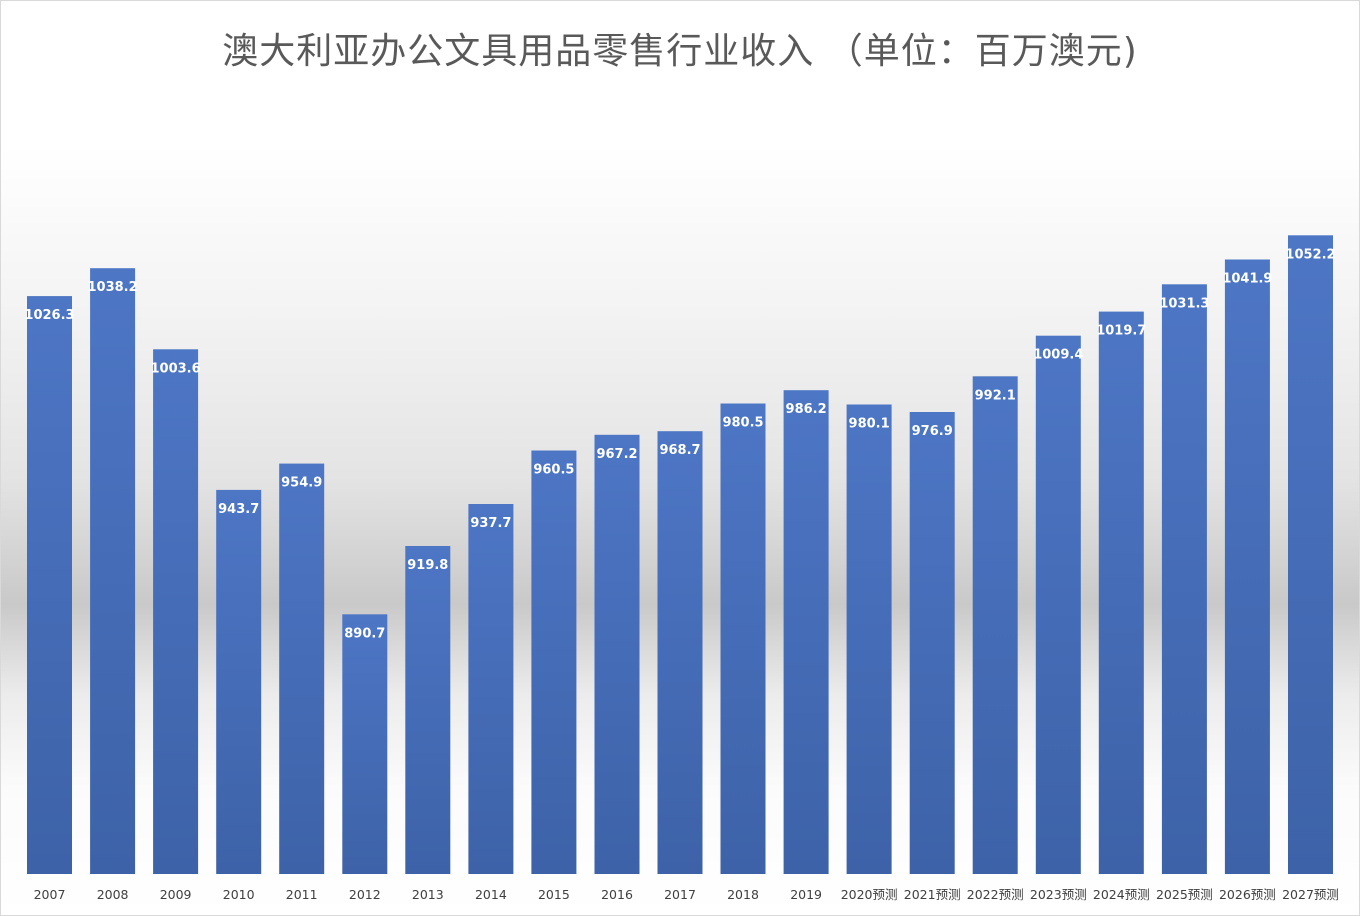 The width and height of the screenshot is (1360, 916). Describe the element at coordinates (490, 523) in the screenshot. I see `data-label-2014: 937.7` at that location.